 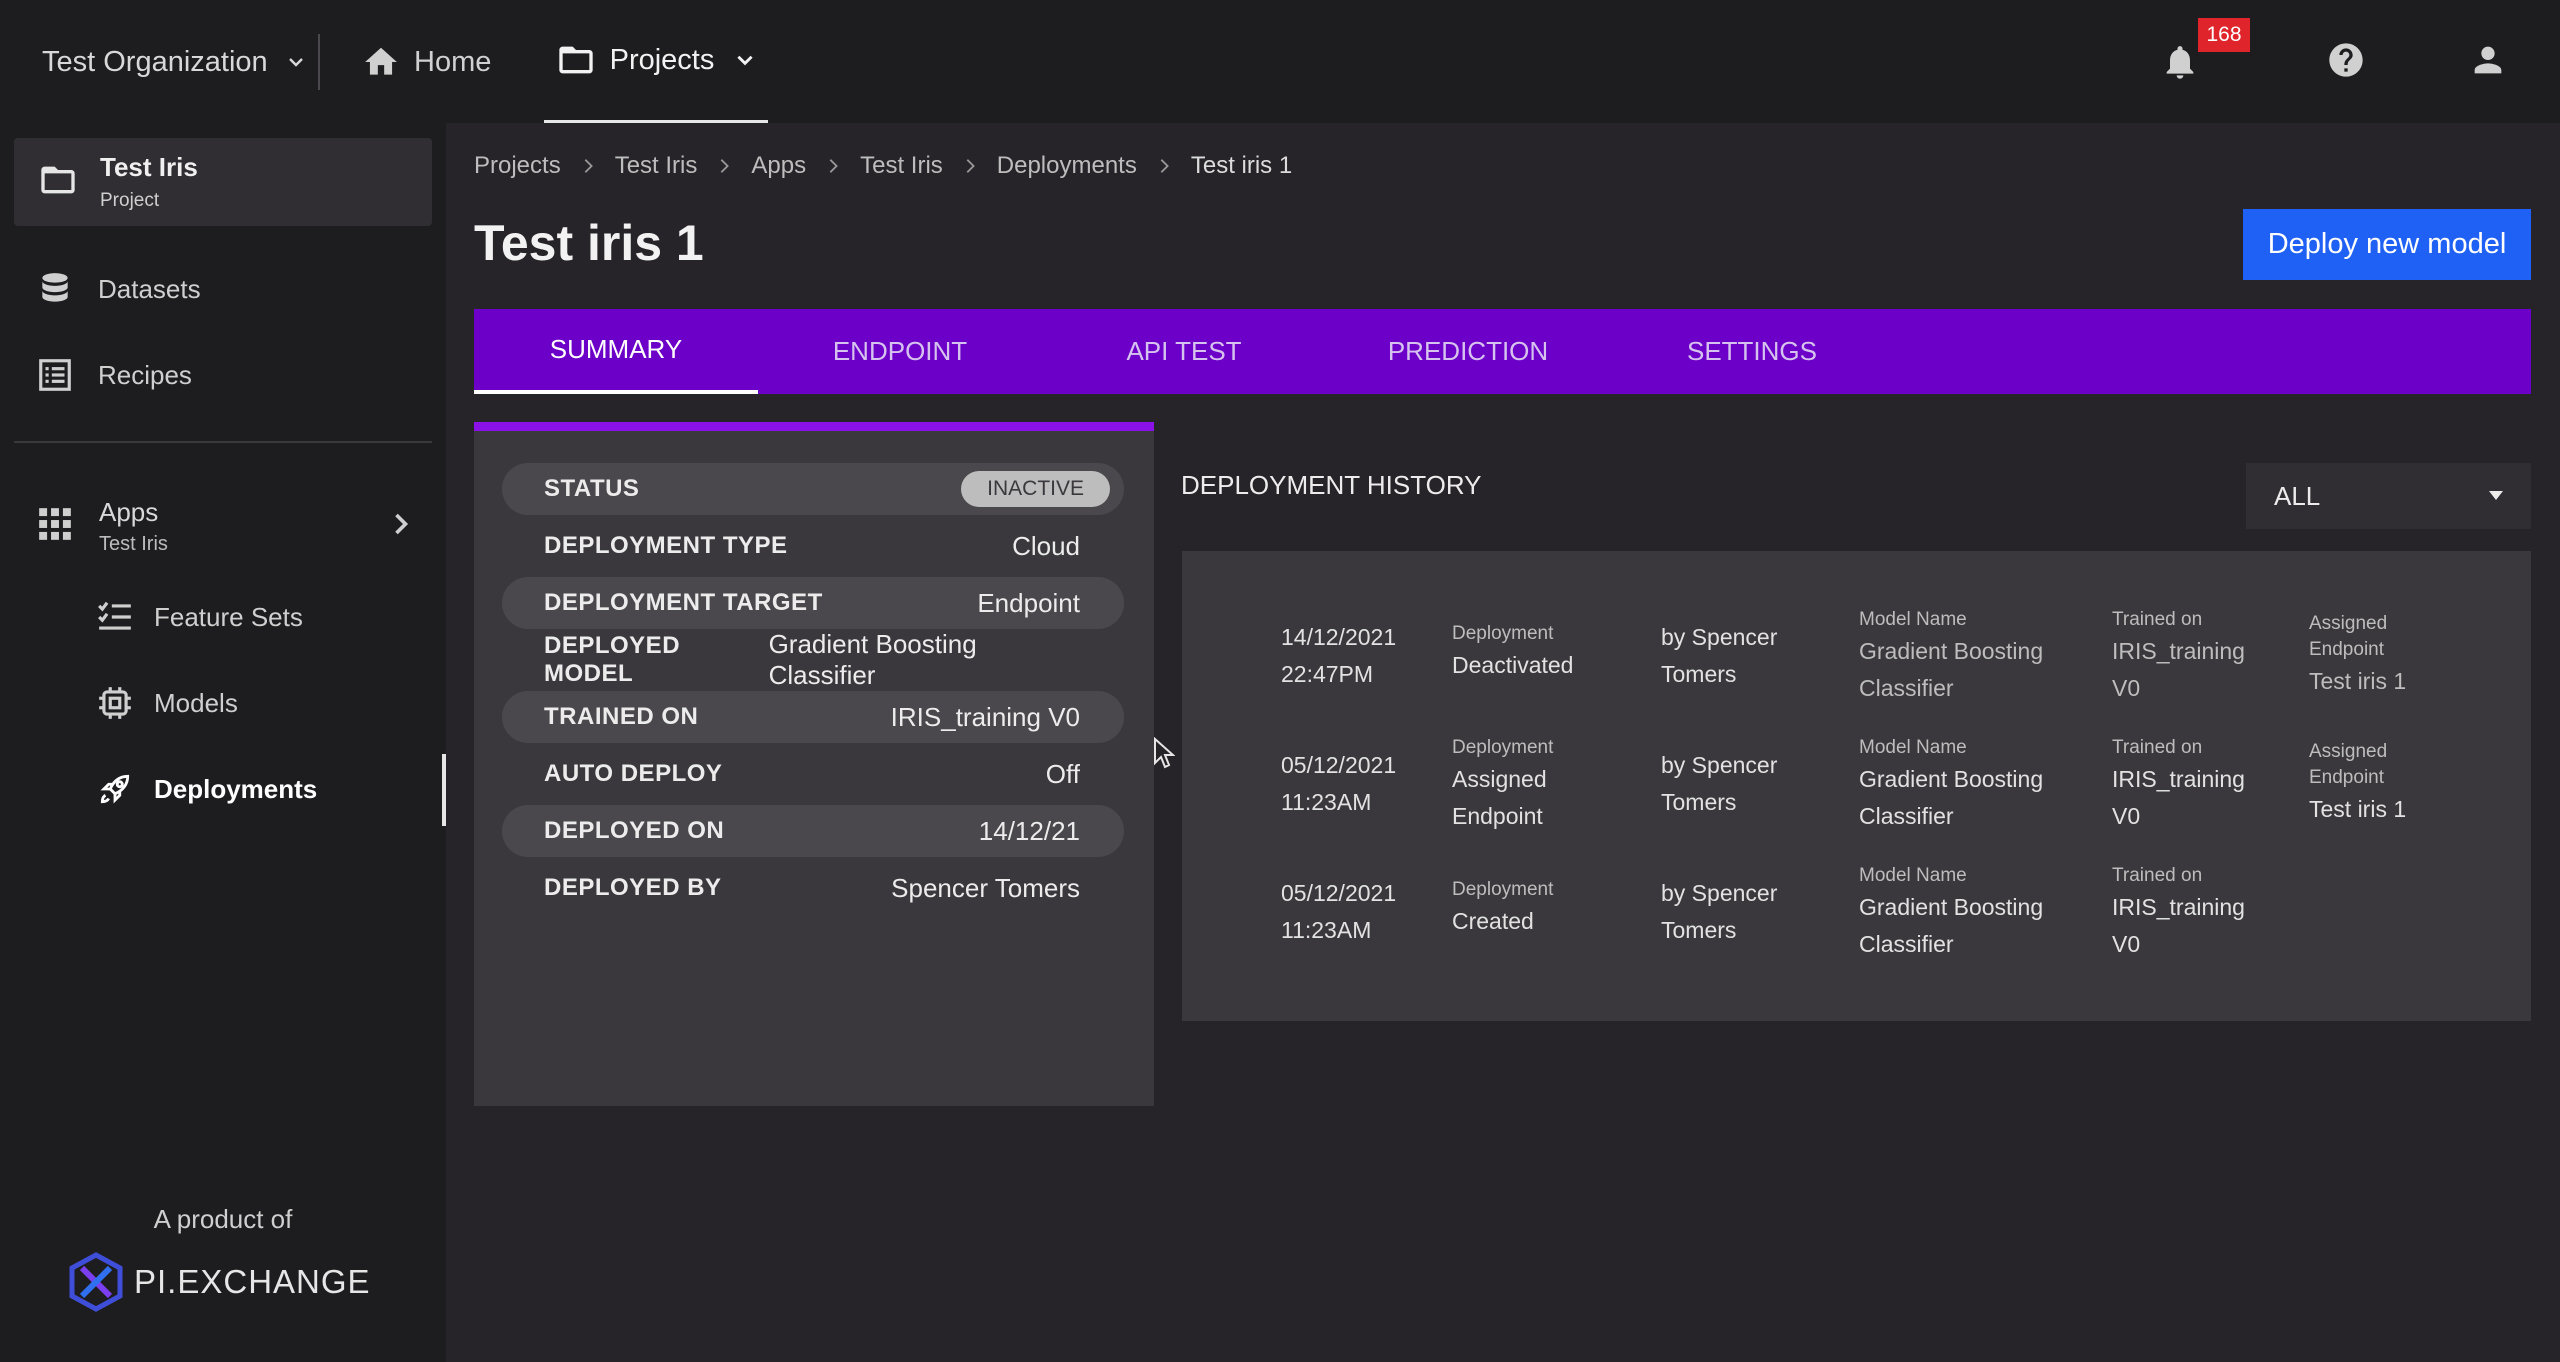 I want to click on sidebar-item-models: Models, so click(x=167, y=703).